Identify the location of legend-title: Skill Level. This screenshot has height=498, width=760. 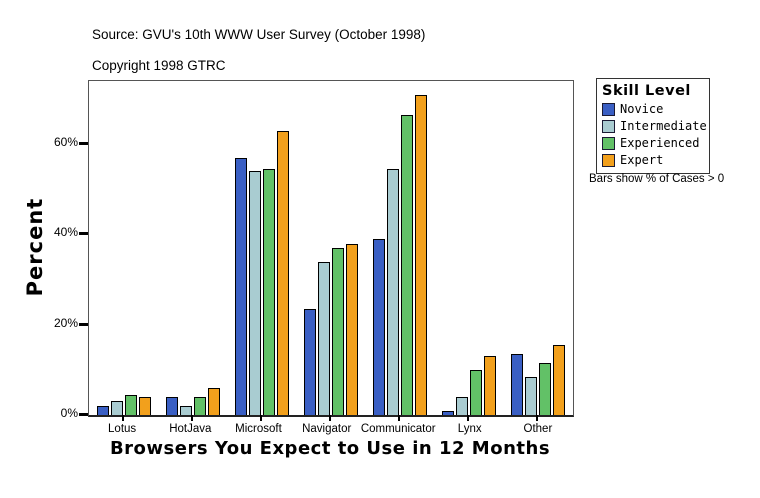
(646, 91).